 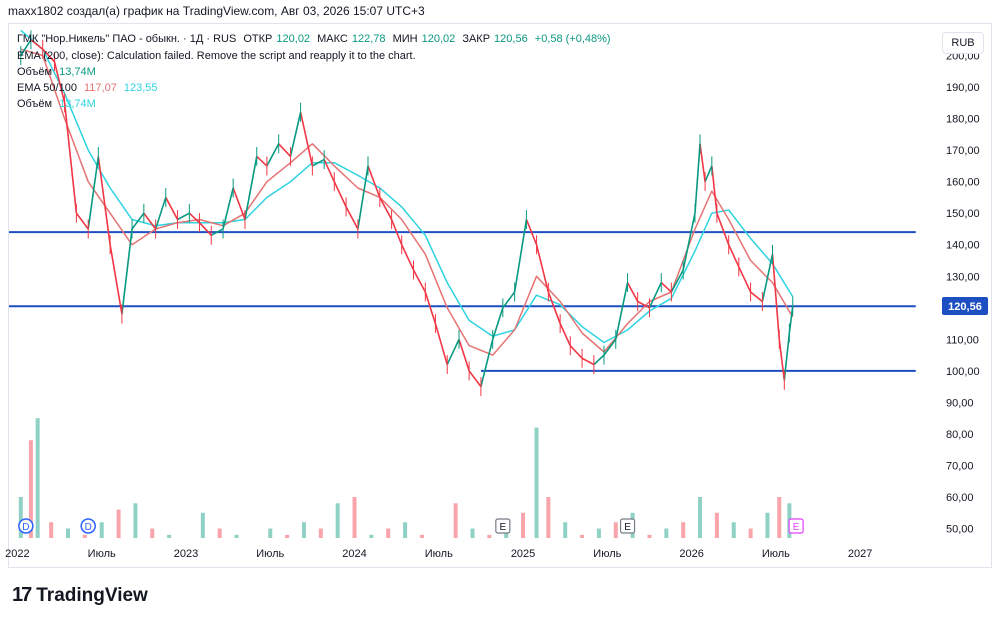 What do you see at coordinates (960, 403) in the screenshot?
I see `y-tick-label: 90,00` at bounding box center [960, 403].